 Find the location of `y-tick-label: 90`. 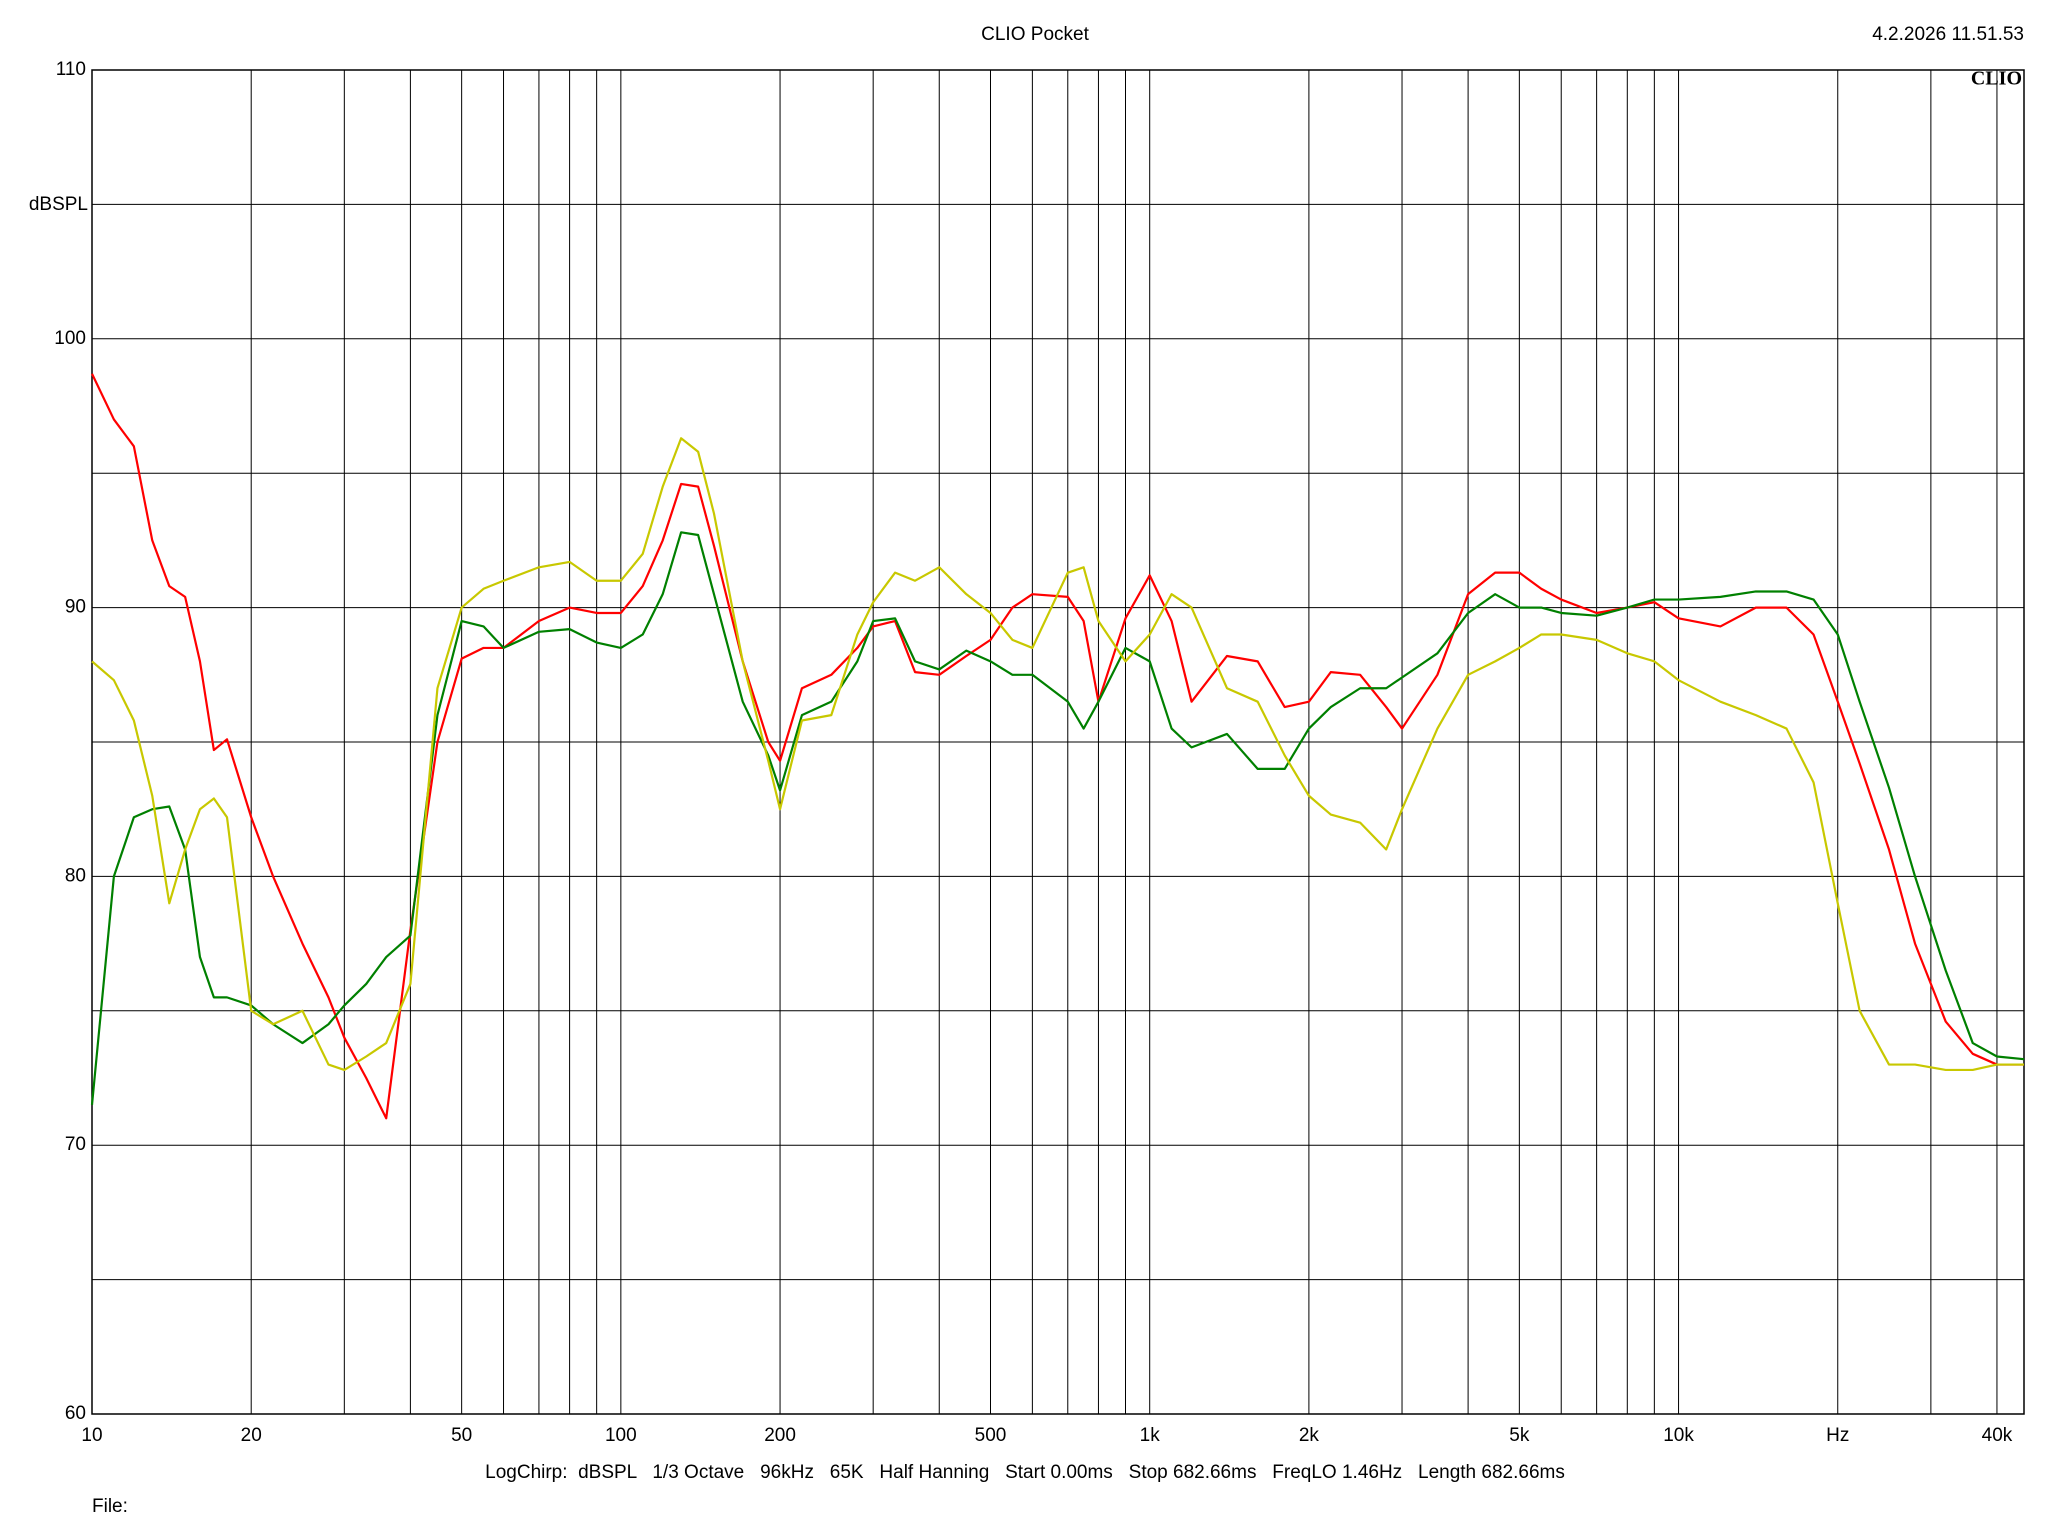

y-tick-label: 90 is located at coordinates (75, 607).